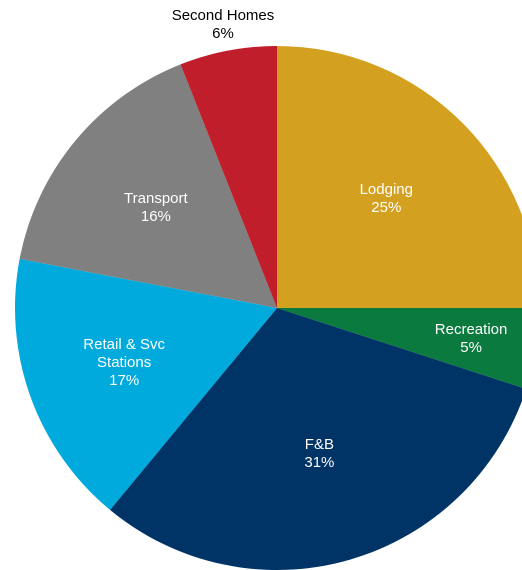 Image resolution: width=522 pixels, height=570 pixels. I want to click on slice-label: Recreation 5%, so click(466, 339).